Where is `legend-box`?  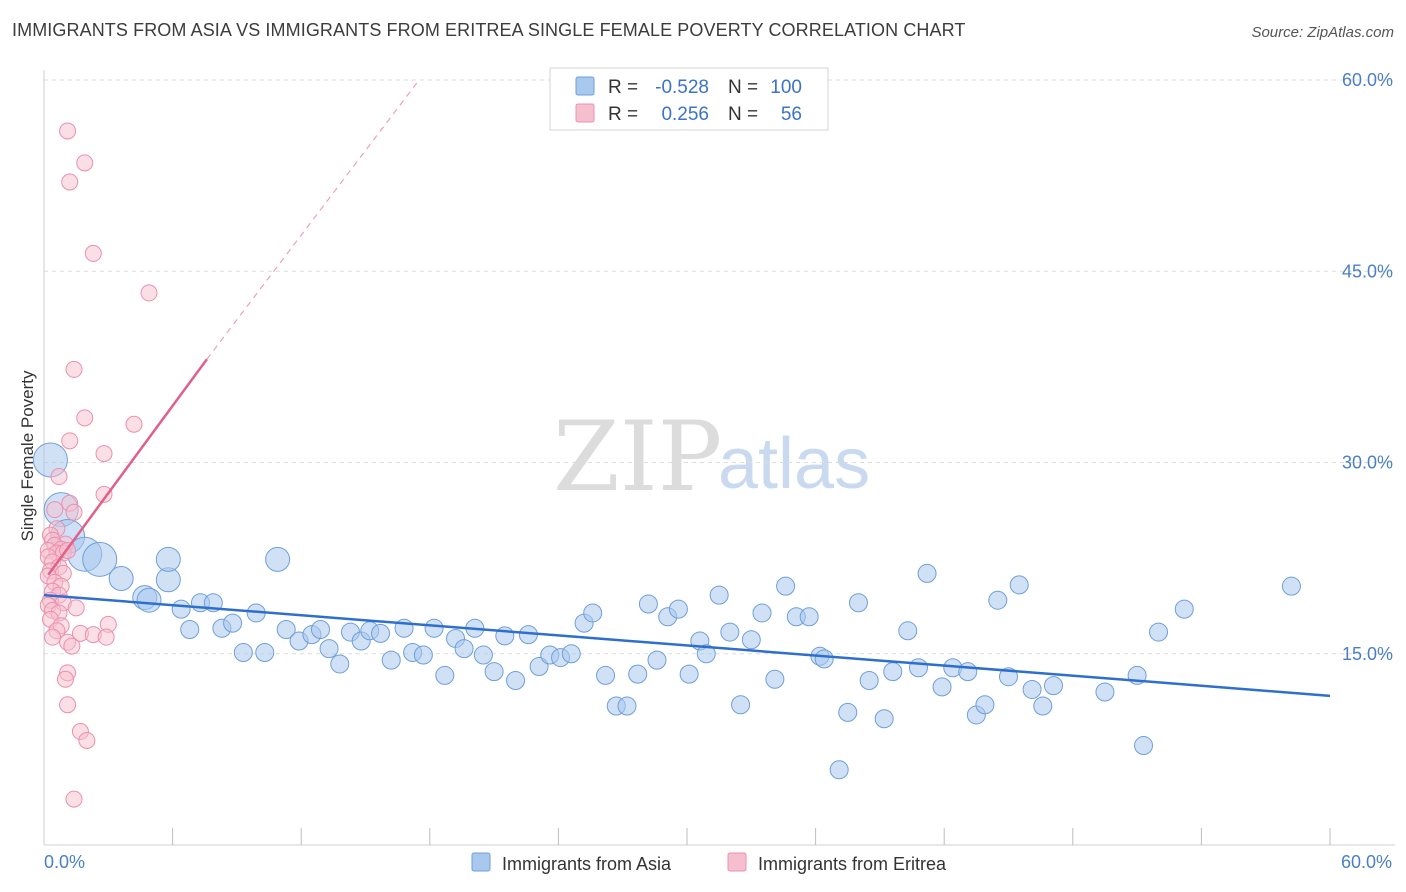
legend-box is located at coordinates (689, 99).